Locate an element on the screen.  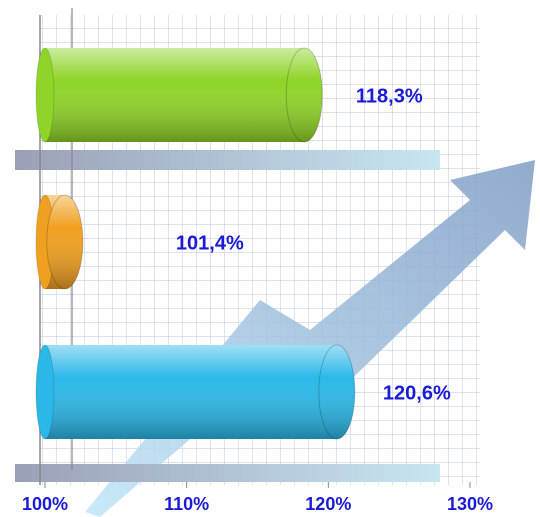
x-tick-label: 120% is located at coordinates (328, 504).